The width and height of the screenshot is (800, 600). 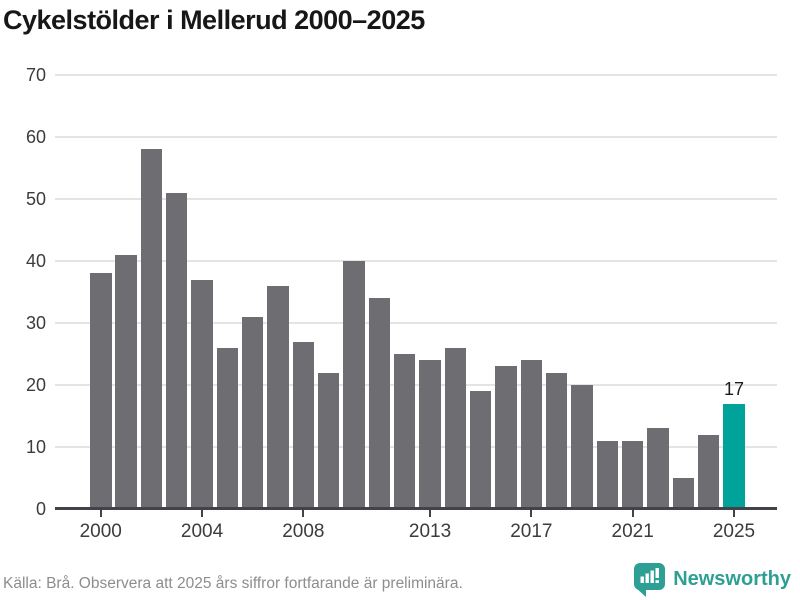 What do you see at coordinates (556, 440) in the screenshot?
I see `bar-2018` at bounding box center [556, 440].